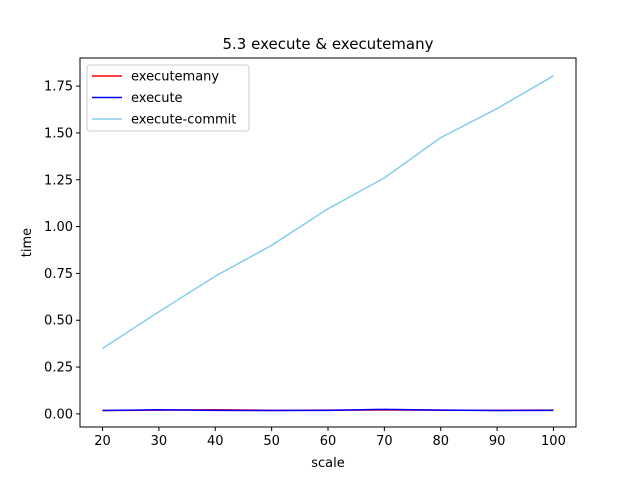 The width and height of the screenshot is (640, 484). What do you see at coordinates (215, 441) in the screenshot?
I see `x-tick-label: 40` at bounding box center [215, 441].